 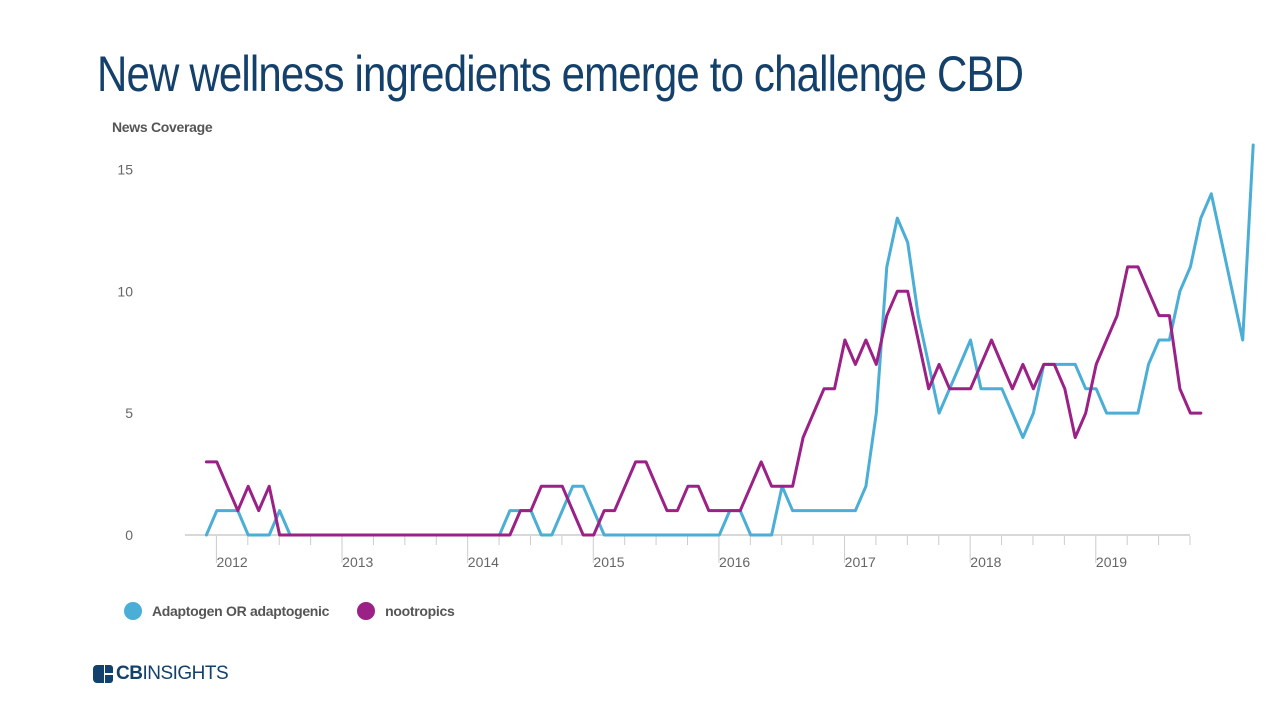 I want to click on legend: Adaptogen OR adaptogenic nootropics, so click(x=303, y=611).